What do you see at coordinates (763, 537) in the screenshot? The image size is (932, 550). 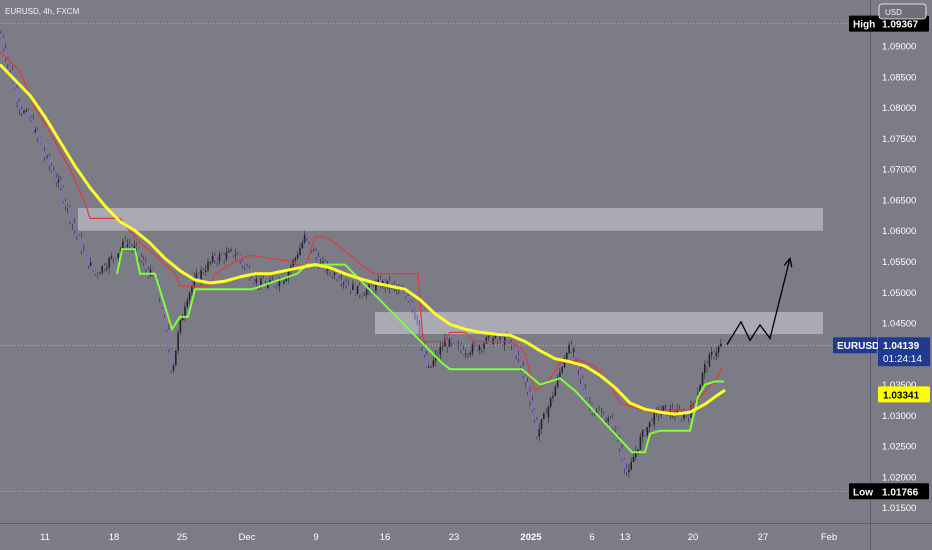 I see `x-tick-label: 27` at bounding box center [763, 537].